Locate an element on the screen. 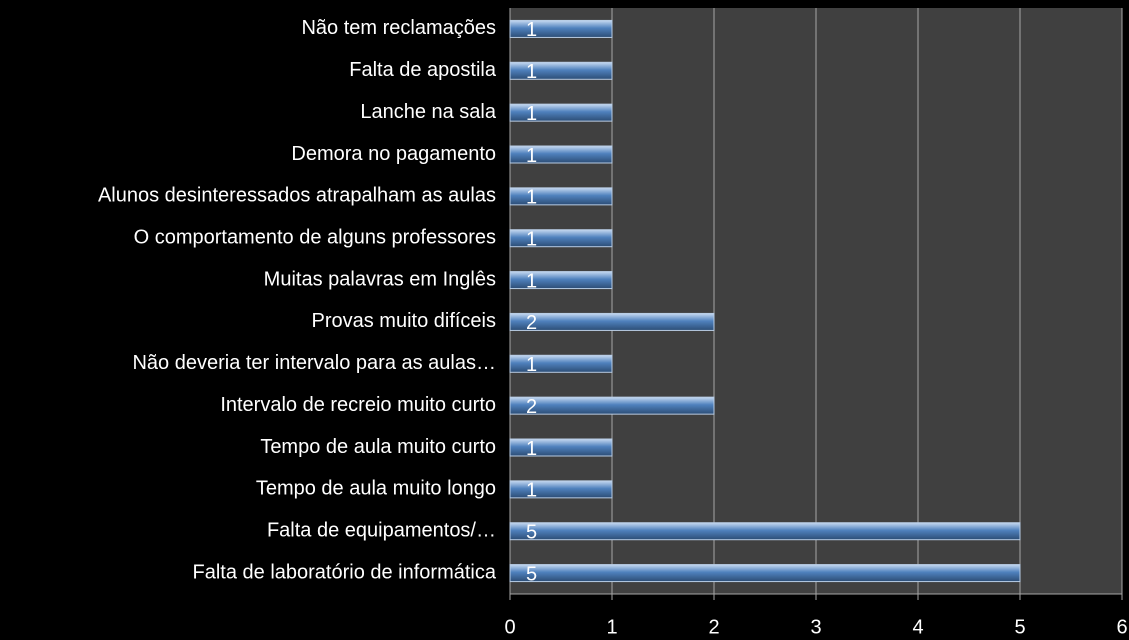  x-tick-label: 1 is located at coordinates (611, 627).